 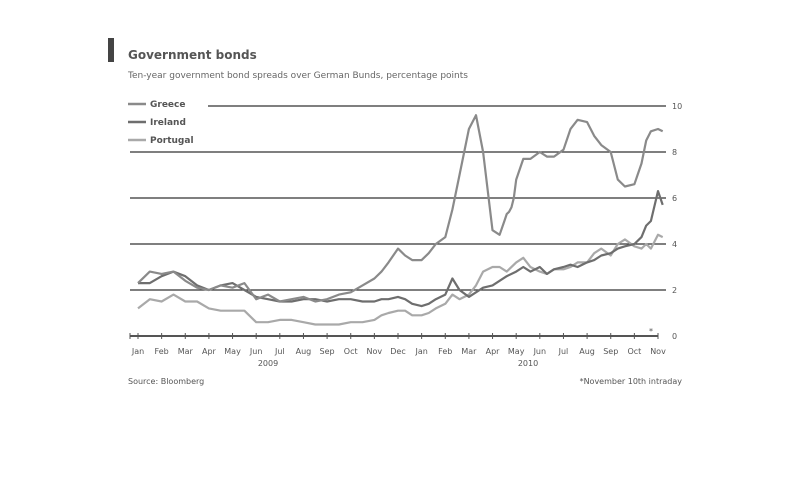 I want to click on y-tick-label: 4, so click(x=674, y=244).